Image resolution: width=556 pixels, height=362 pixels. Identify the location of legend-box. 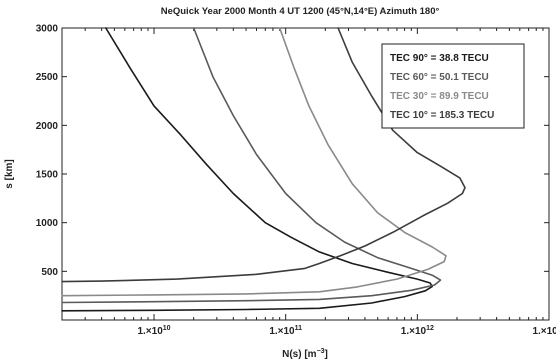
(453, 86).